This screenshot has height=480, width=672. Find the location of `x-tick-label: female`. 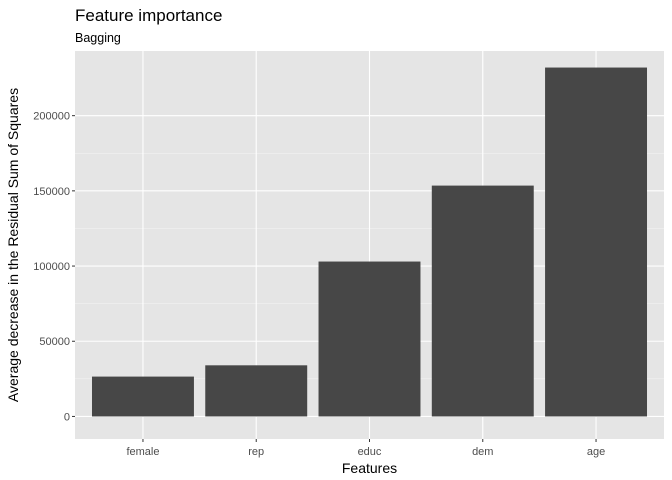

x-tick-label: female is located at coordinates (142, 452).